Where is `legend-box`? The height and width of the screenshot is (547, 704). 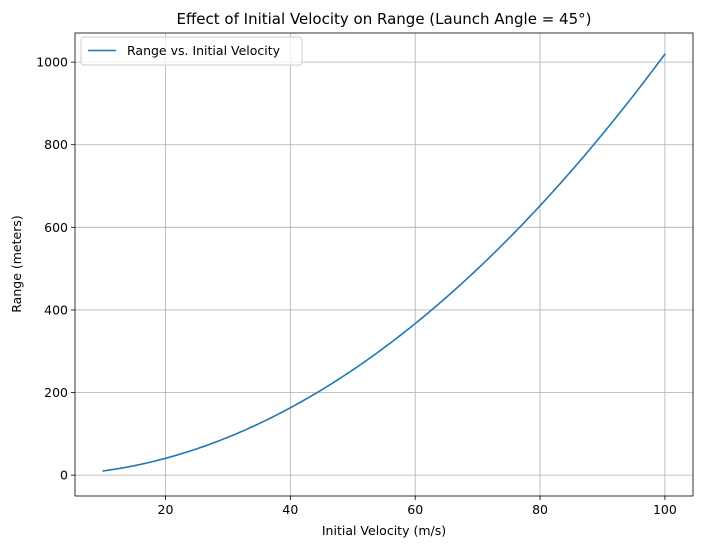 legend-box is located at coordinates (191, 51).